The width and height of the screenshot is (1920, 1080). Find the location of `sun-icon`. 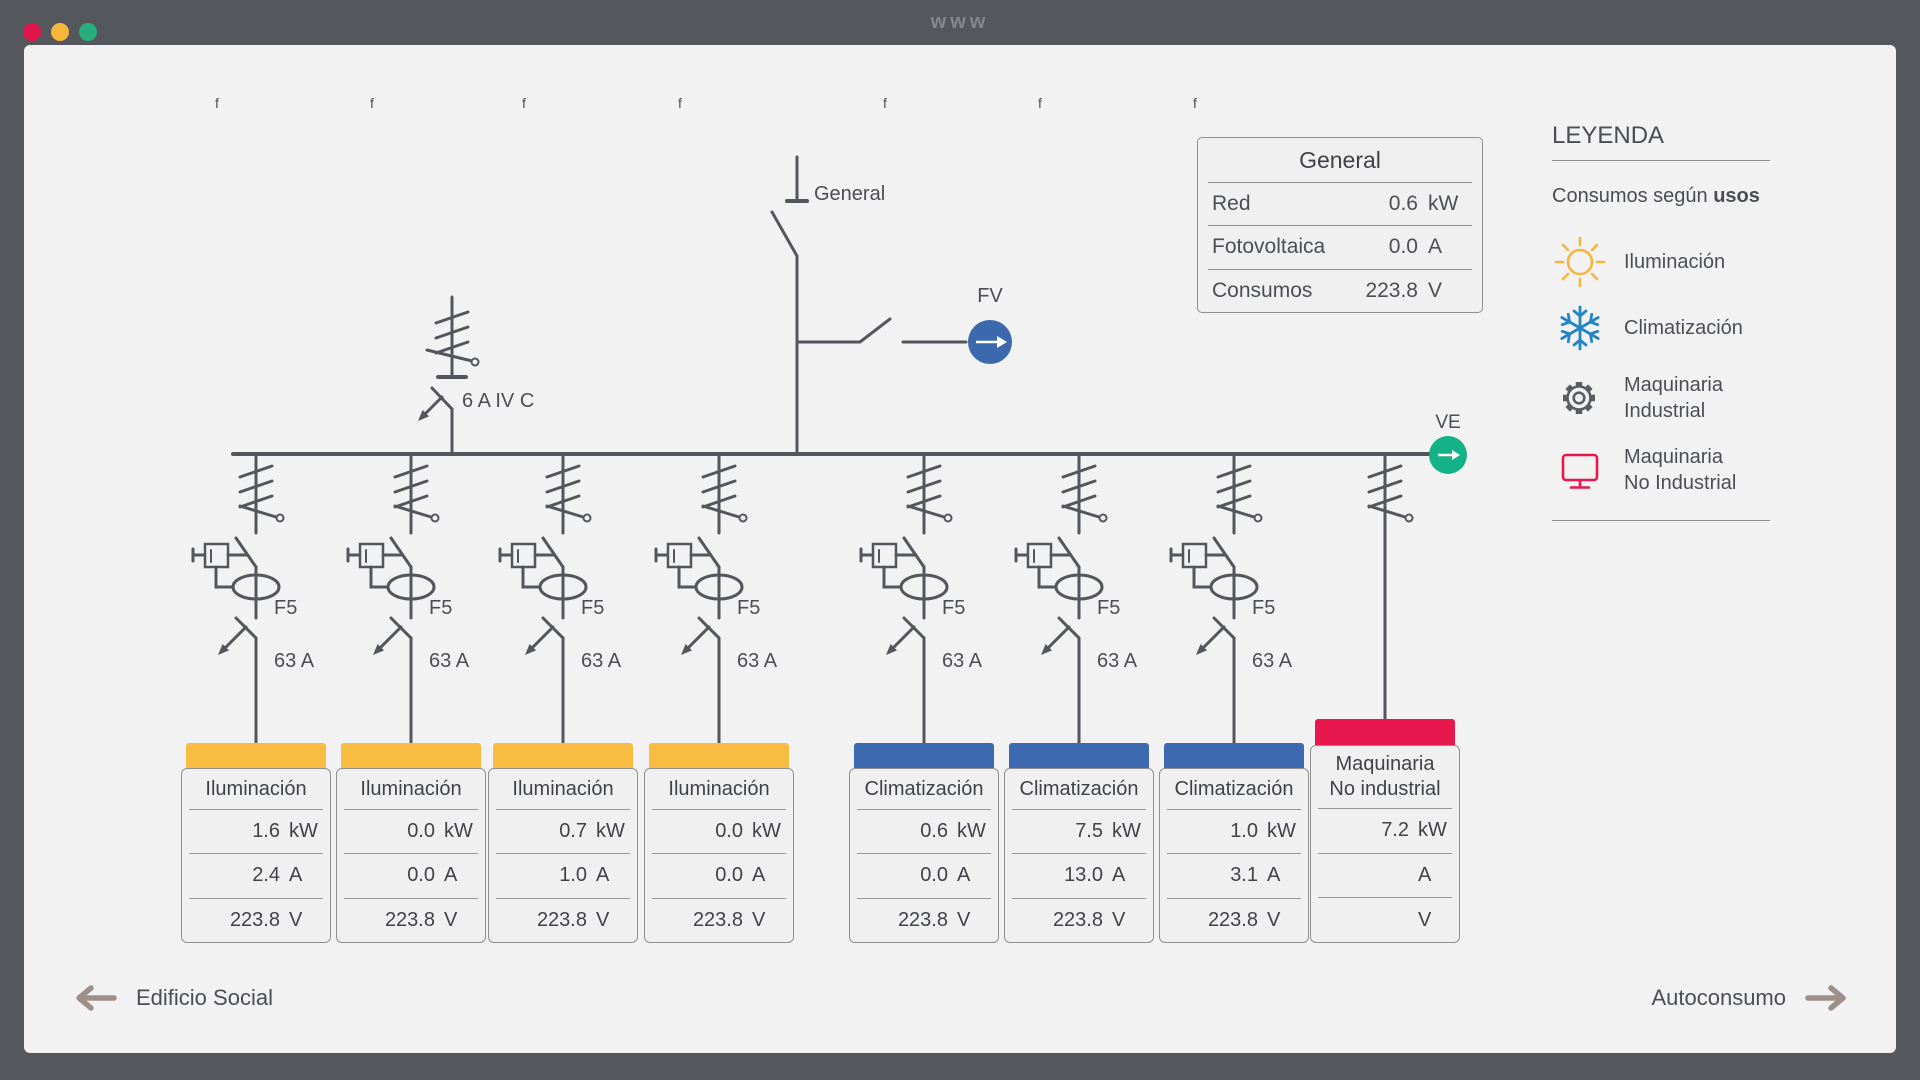

sun-icon is located at coordinates (1580, 262).